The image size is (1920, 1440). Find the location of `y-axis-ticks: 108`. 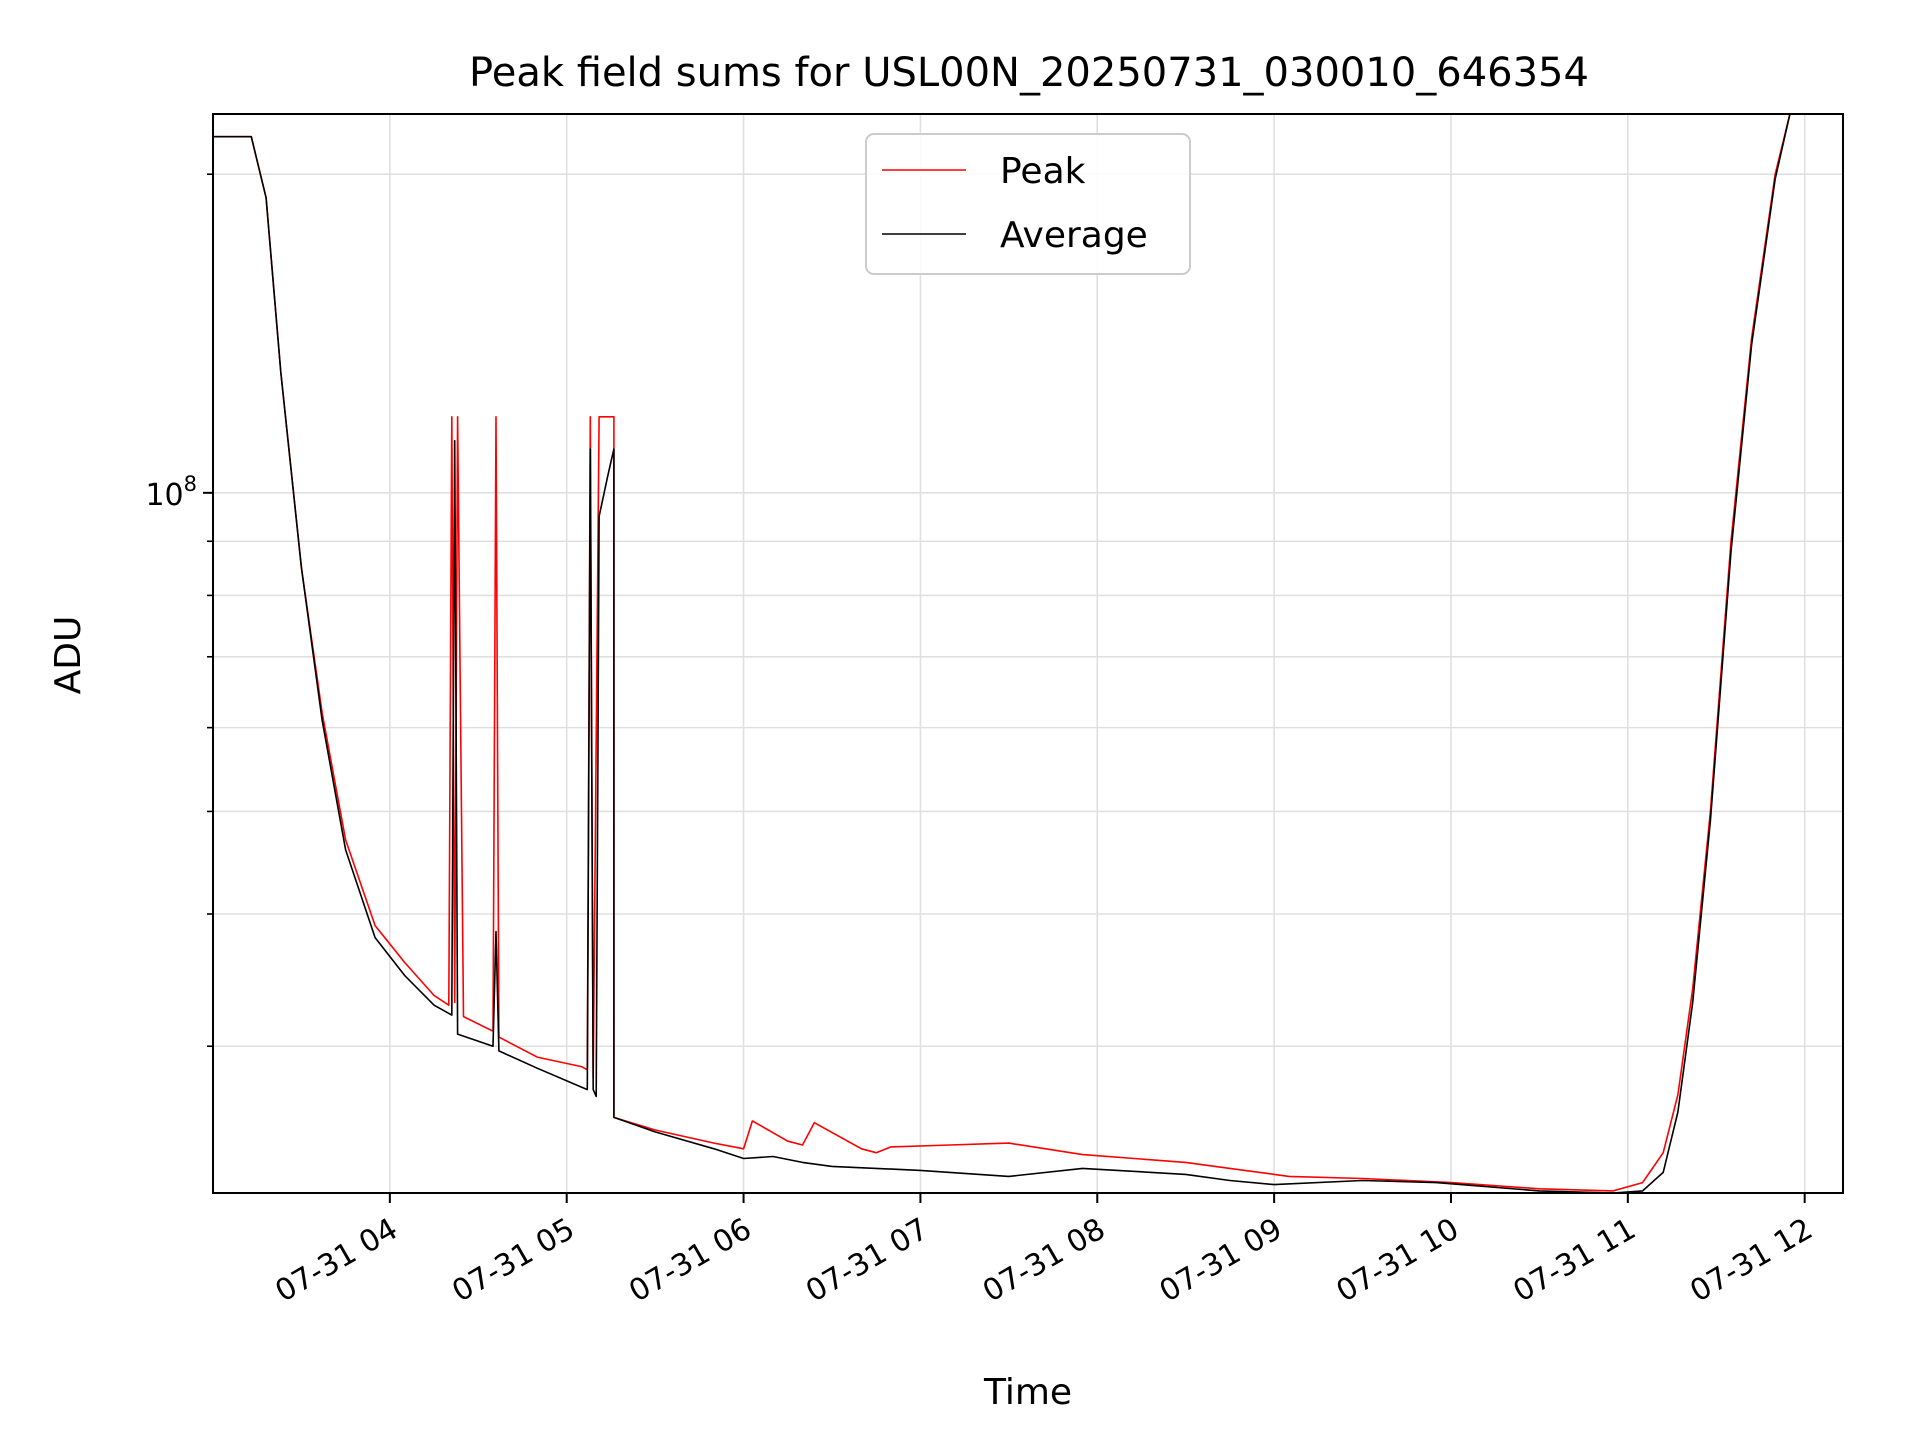

y-axis-ticks: 108 is located at coordinates (179, 610).